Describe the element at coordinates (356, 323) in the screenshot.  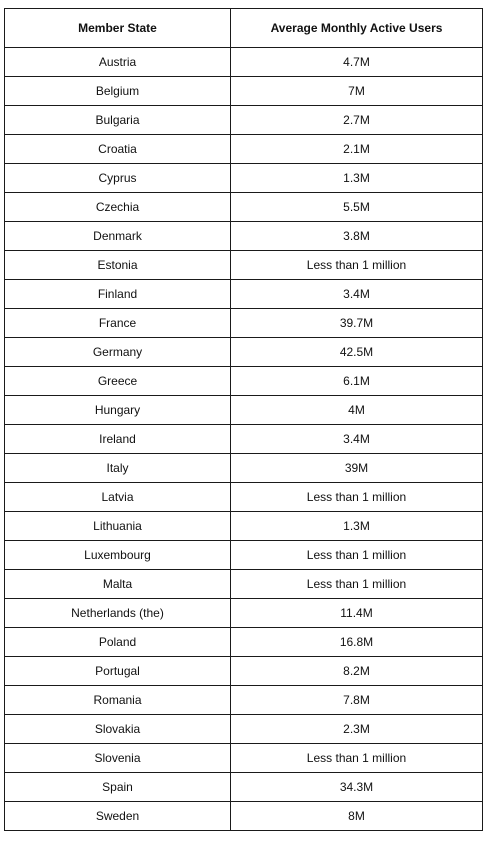
I see `active-users-cell: 39.7M` at that location.